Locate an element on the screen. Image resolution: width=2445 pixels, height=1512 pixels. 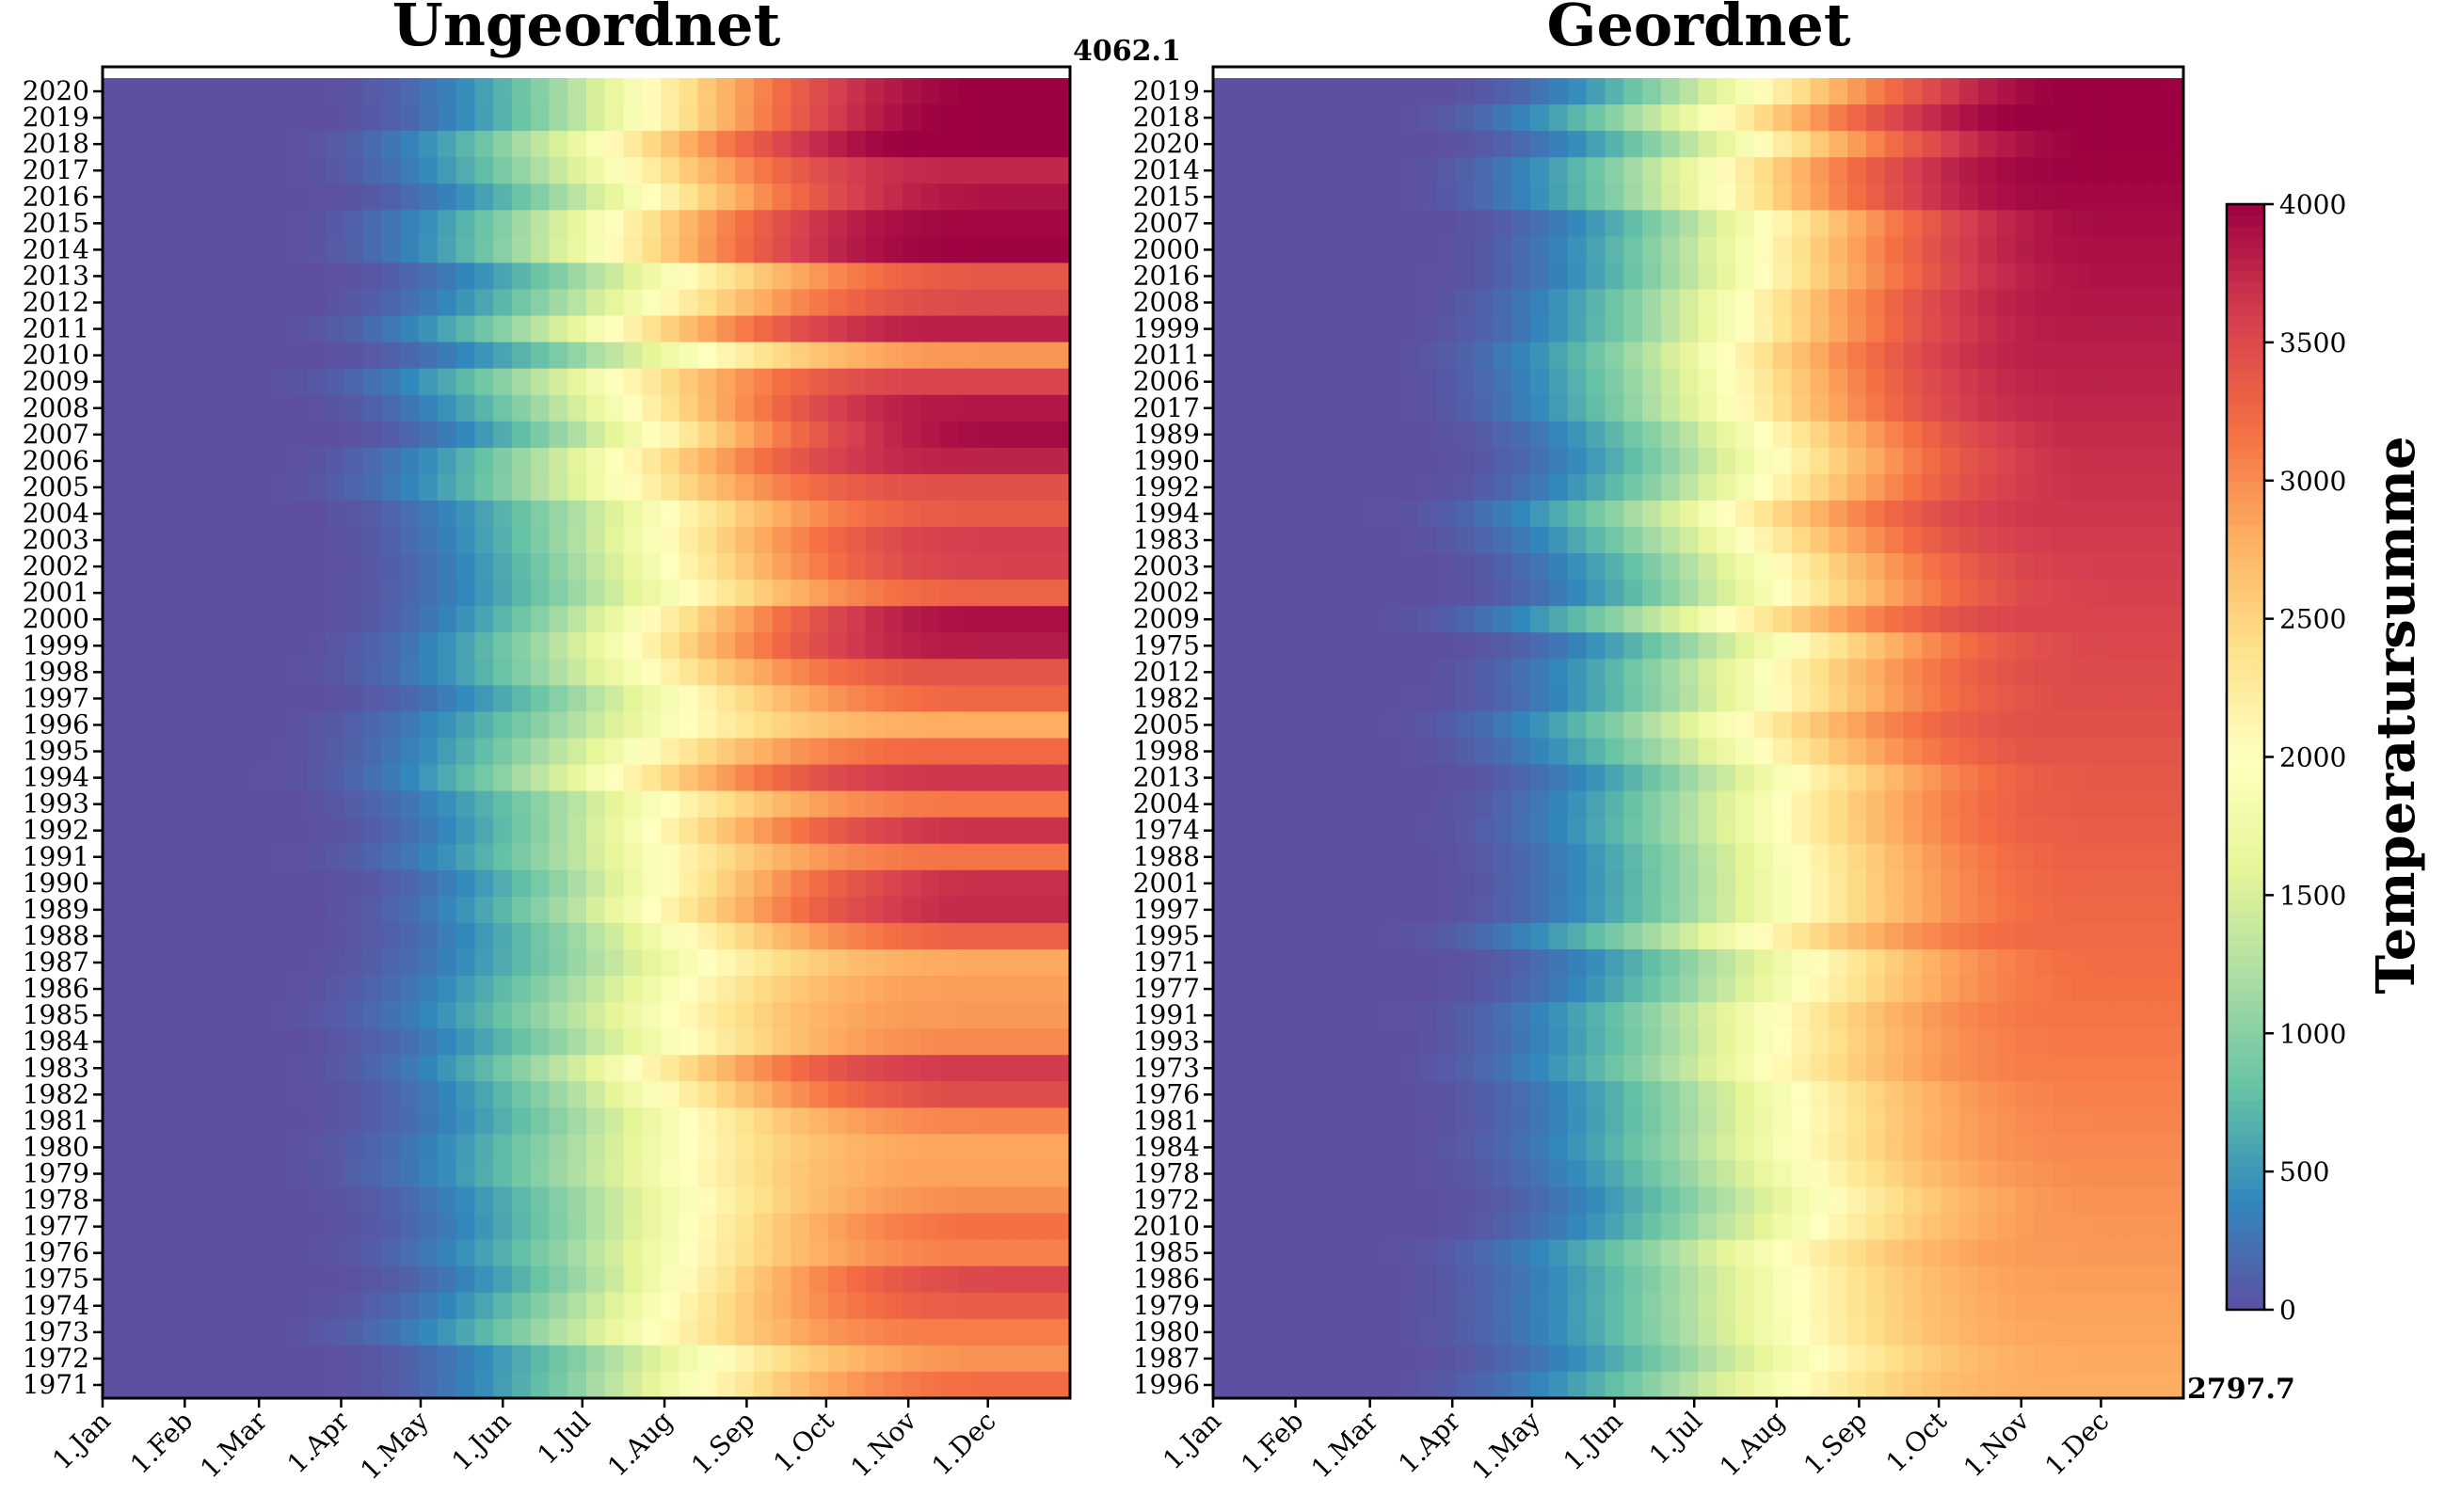
y-tick-label: 2004 is located at coordinates (56, 513).